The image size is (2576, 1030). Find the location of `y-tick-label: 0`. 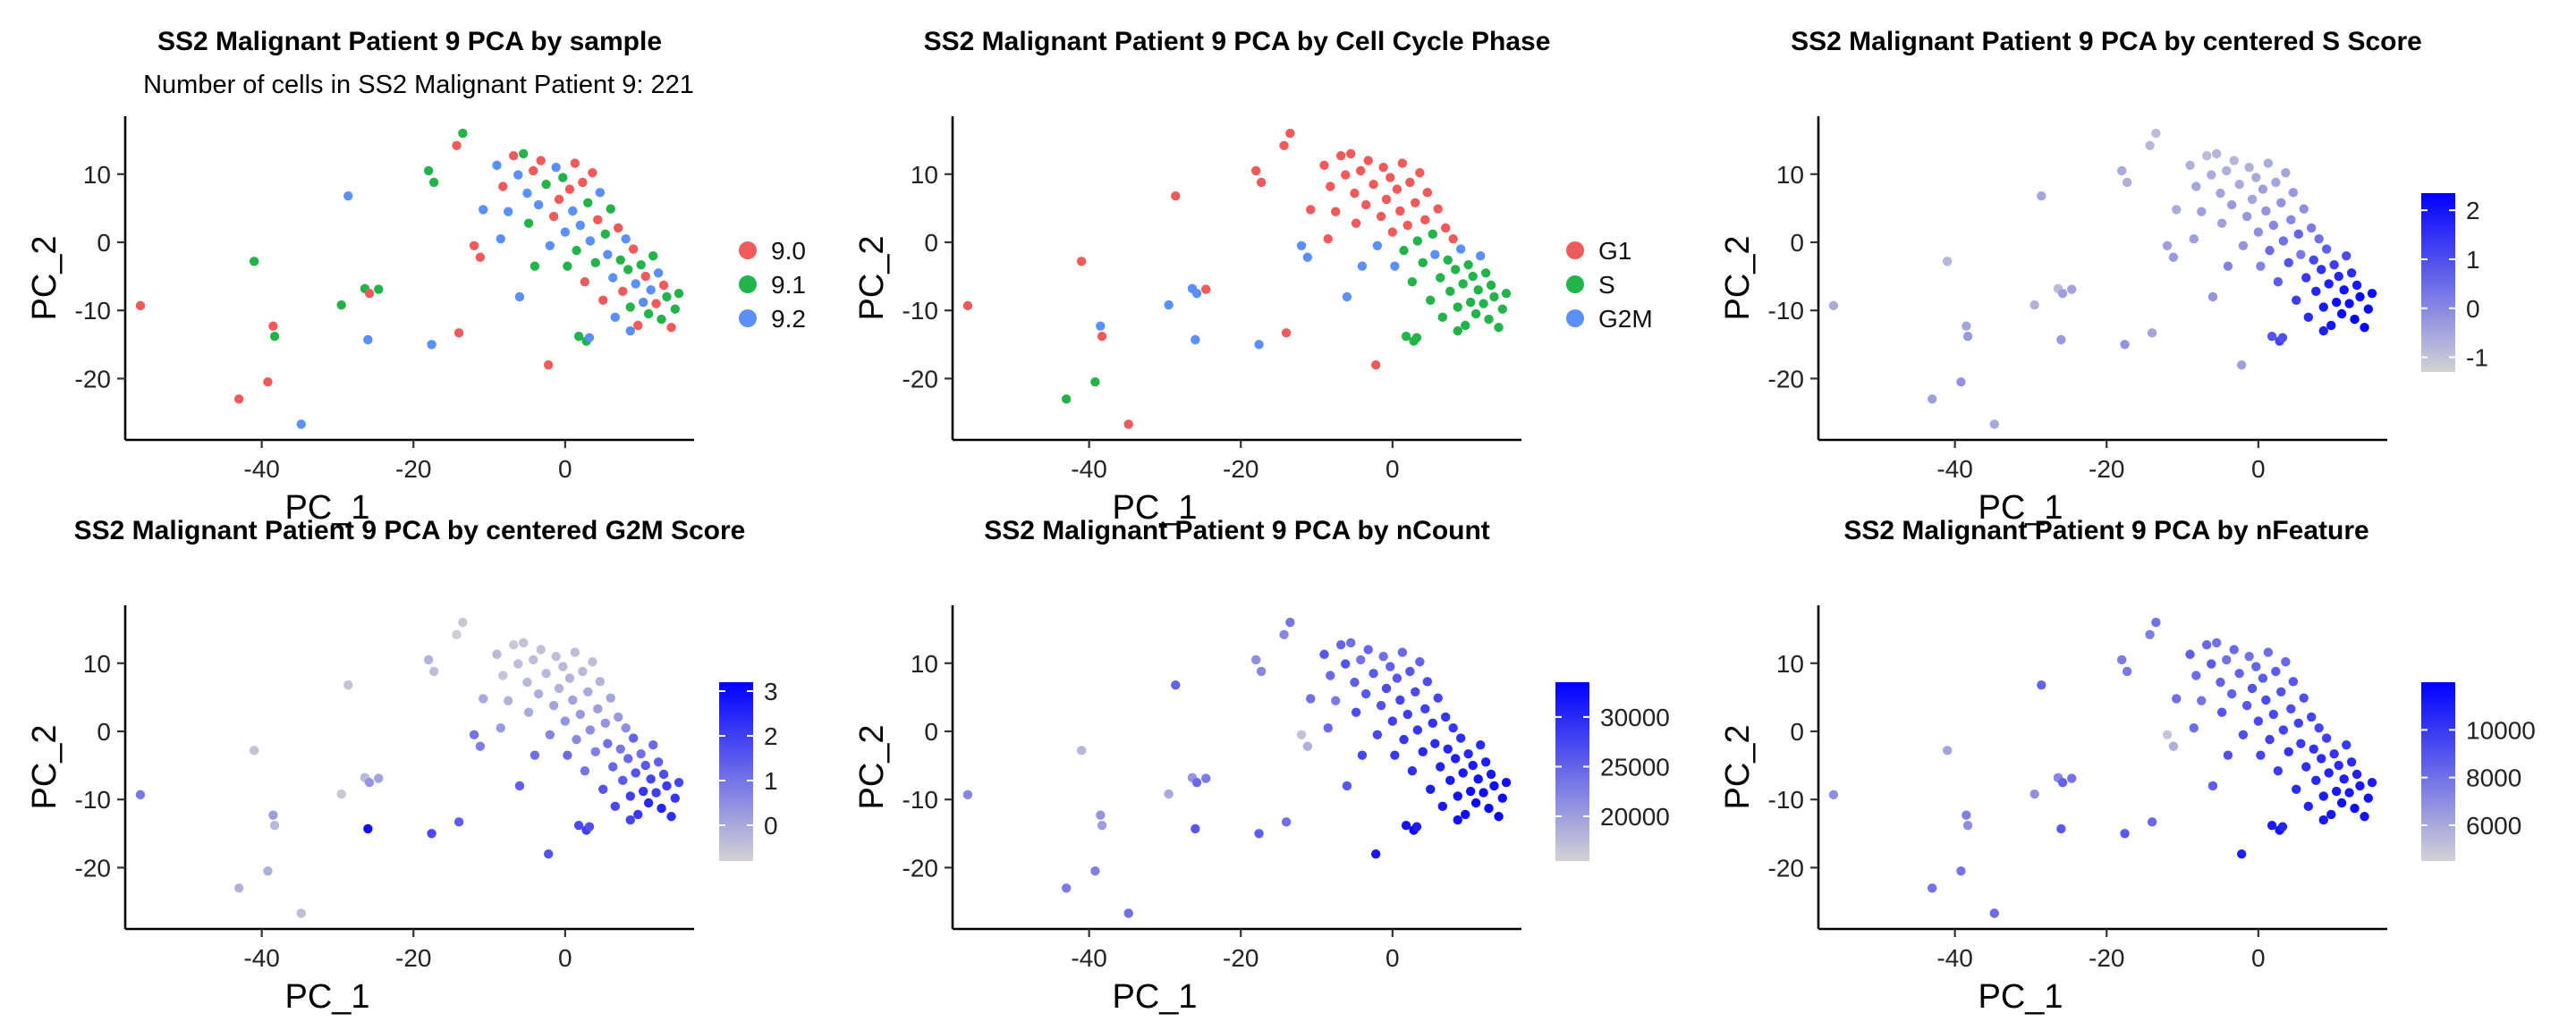

y-tick-label: 0 is located at coordinates (1797, 732).